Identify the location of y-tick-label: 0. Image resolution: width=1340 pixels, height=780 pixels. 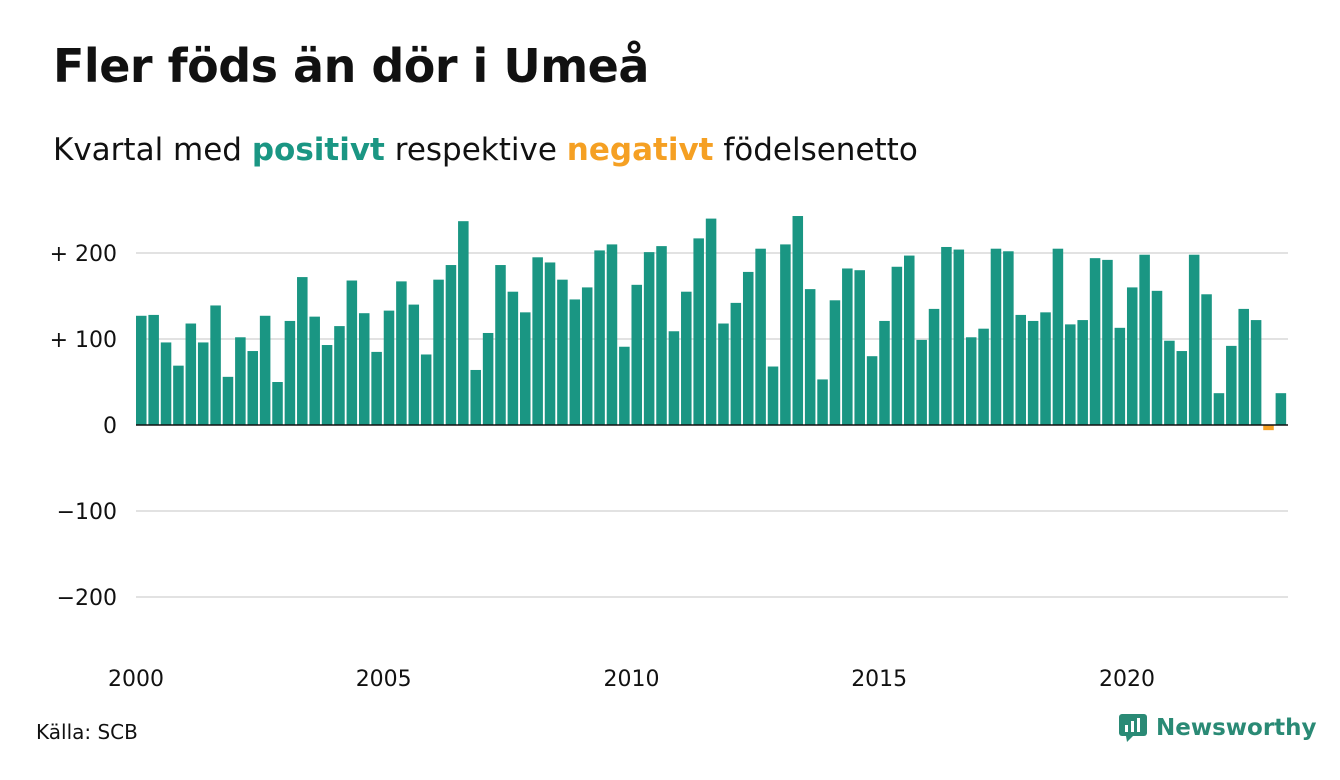
(110, 426).